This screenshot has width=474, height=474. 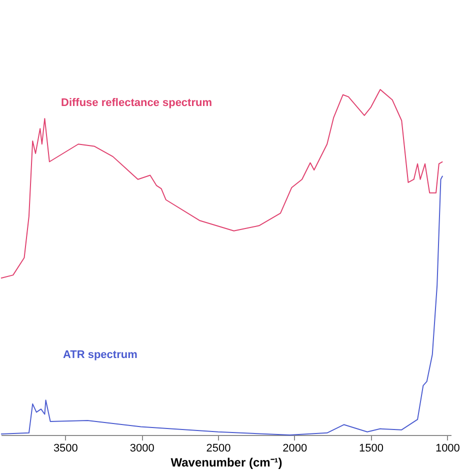 I want to click on x-tick-label: 2500, so click(x=218, y=448).